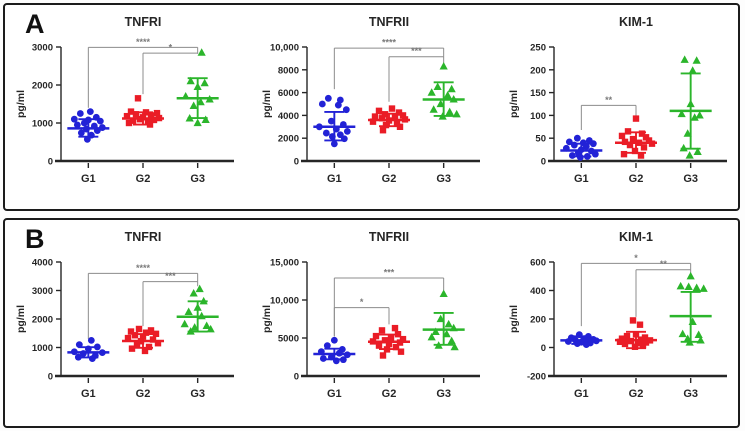 The width and height of the screenshot is (745, 431). What do you see at coordinates (636, 258) in the screenshot?
I see `significance-label: *` at bounding box center [636, 258].